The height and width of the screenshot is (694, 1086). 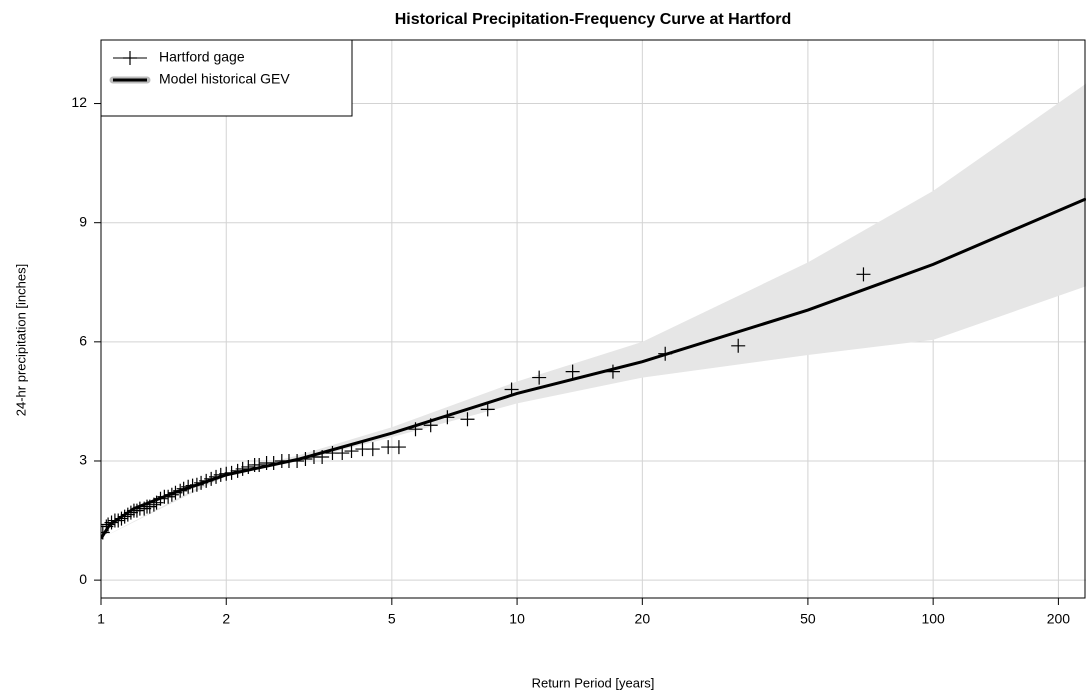 I want to click on y-axis-label: 24-hr precipitation [inches], so click(x=20, y=340).